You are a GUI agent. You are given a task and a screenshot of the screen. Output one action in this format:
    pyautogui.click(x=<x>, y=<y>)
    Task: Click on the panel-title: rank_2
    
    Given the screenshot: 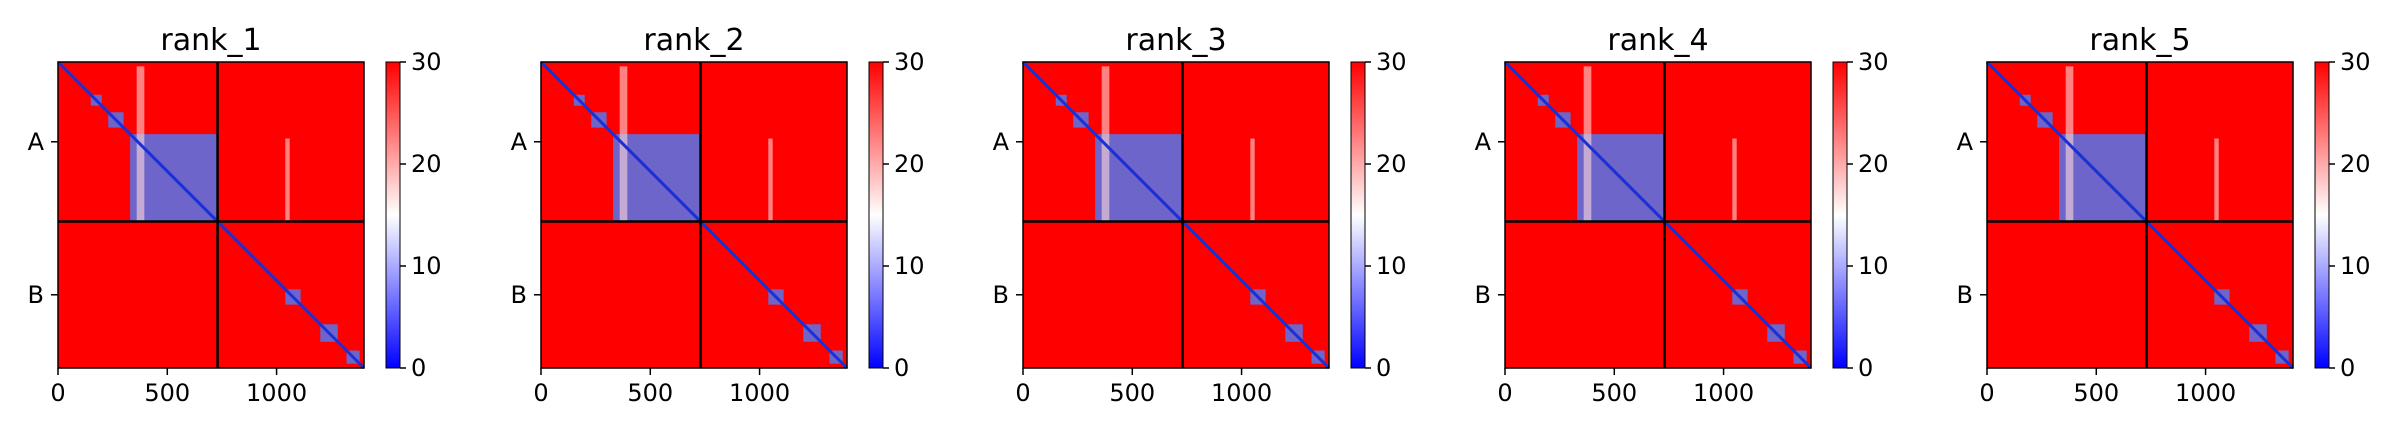 What is the action you would take?
    pyautogui.click(x=693, y=40)
    